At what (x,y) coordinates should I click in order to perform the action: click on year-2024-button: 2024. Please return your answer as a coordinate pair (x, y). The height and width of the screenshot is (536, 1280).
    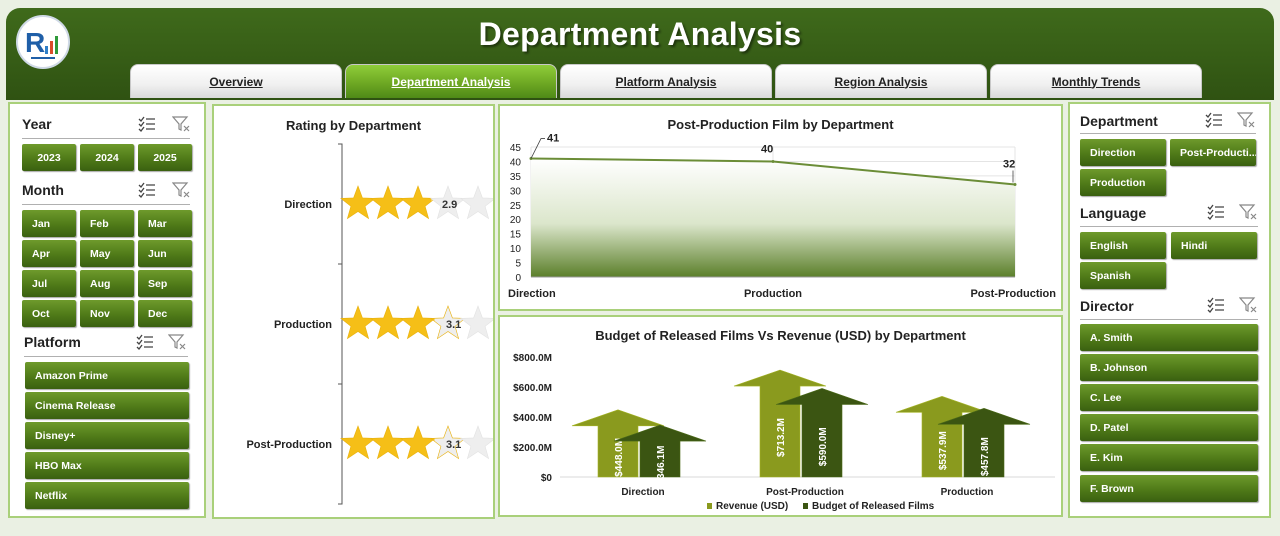
    Looking at the image, I should click on (107, 157).